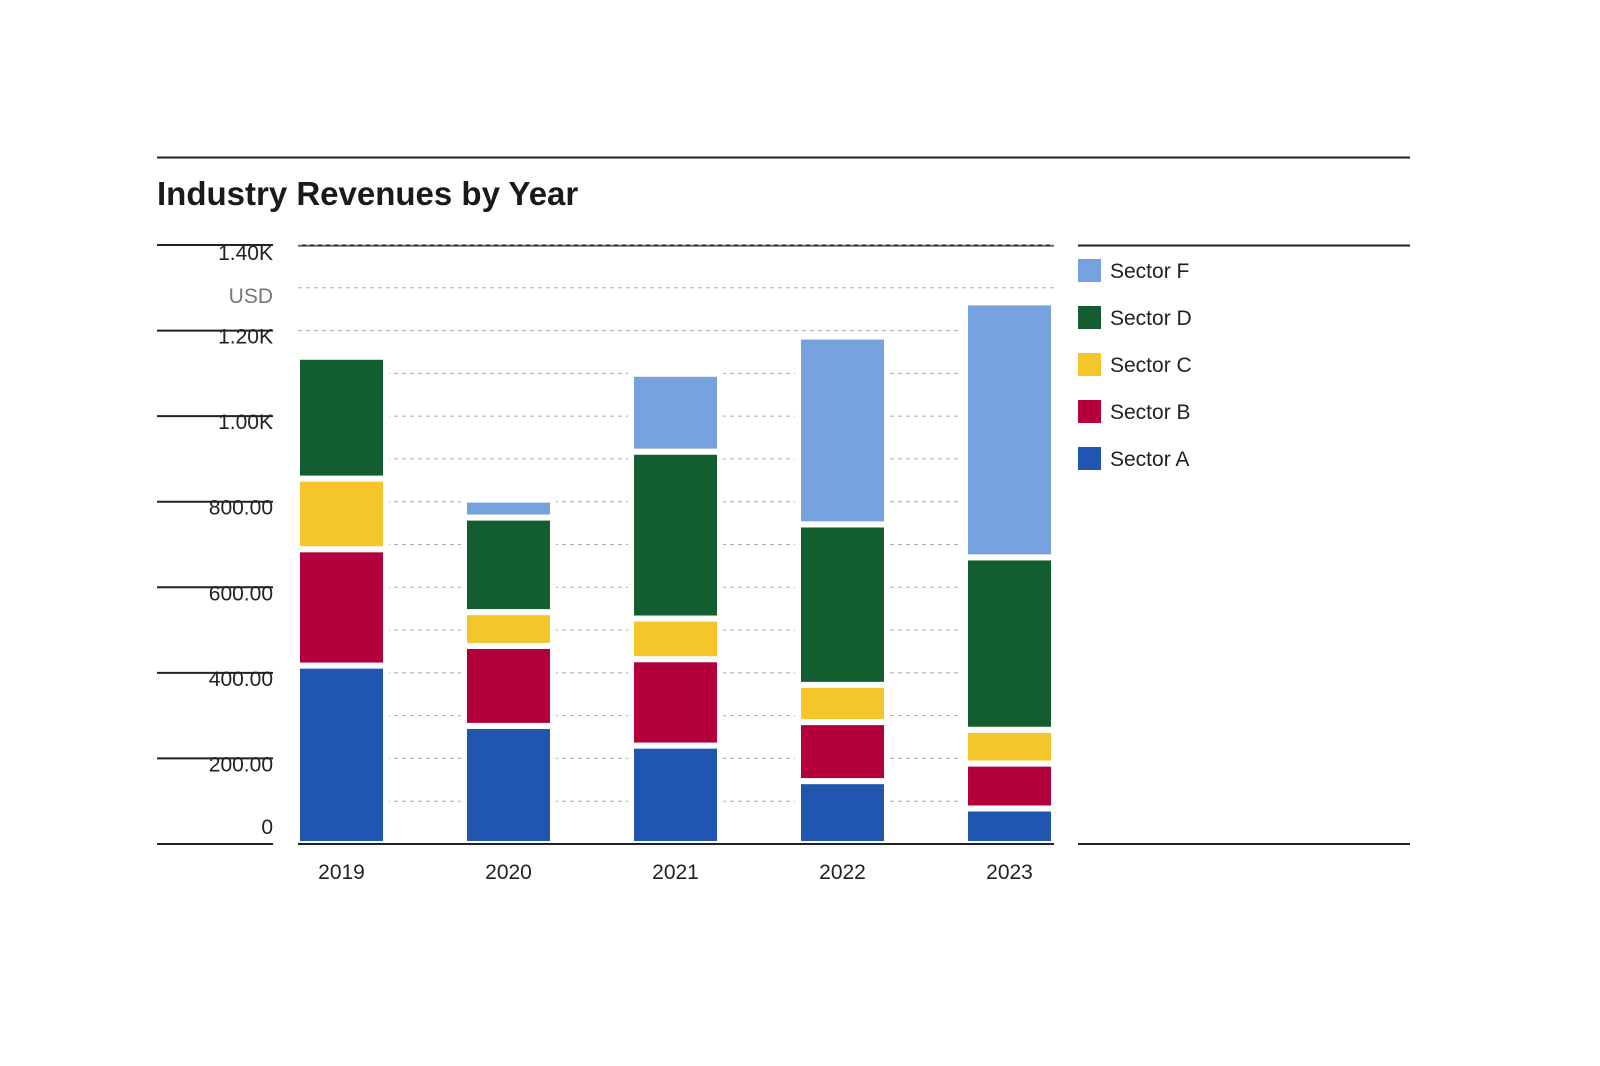 The width and height of the screenshot is (1600, 1066). Describe the element at coordinates (267, 827) in the screenshot. I see `y-tick-label: 0` at that location.